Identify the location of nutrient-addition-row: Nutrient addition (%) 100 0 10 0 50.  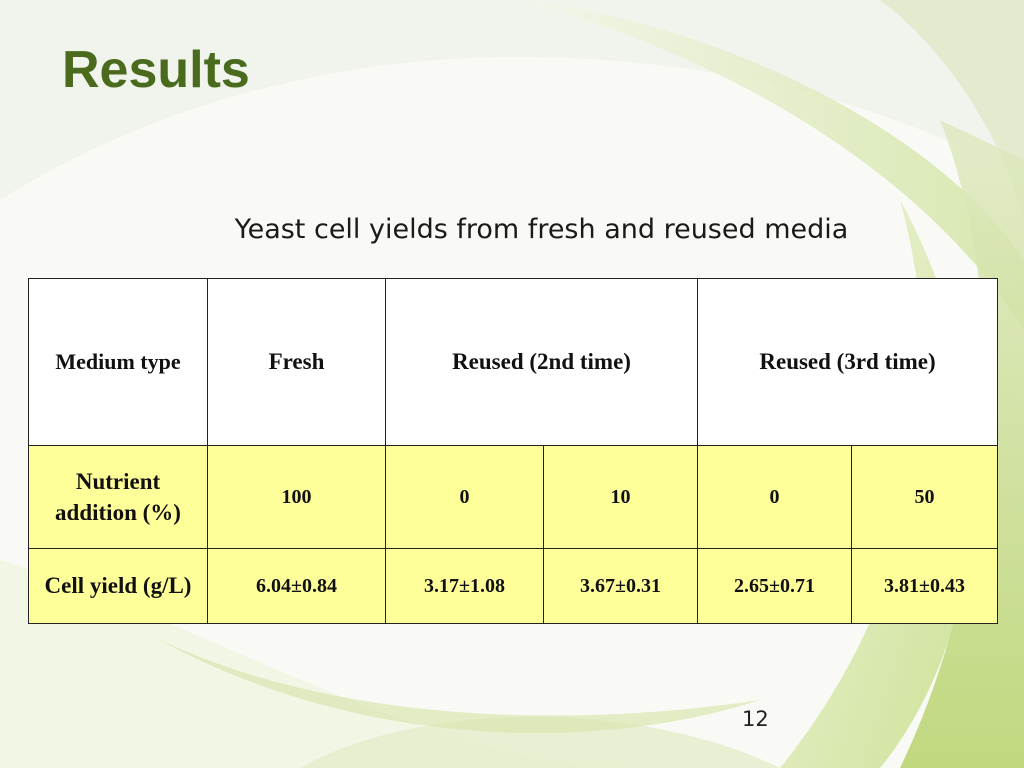
(513, 497).